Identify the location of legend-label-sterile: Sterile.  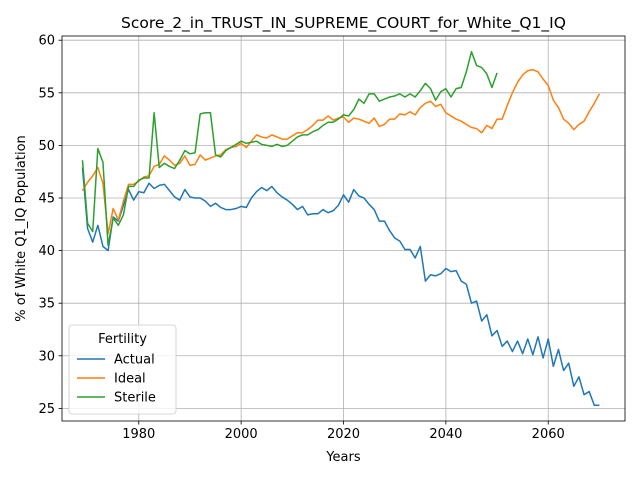
(135, 398).